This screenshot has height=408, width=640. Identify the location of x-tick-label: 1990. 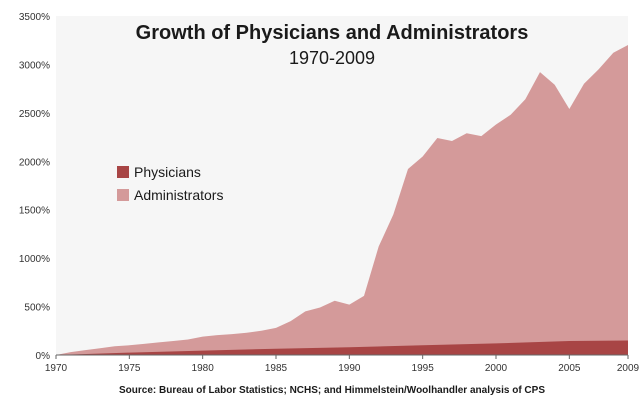
(349, 368).